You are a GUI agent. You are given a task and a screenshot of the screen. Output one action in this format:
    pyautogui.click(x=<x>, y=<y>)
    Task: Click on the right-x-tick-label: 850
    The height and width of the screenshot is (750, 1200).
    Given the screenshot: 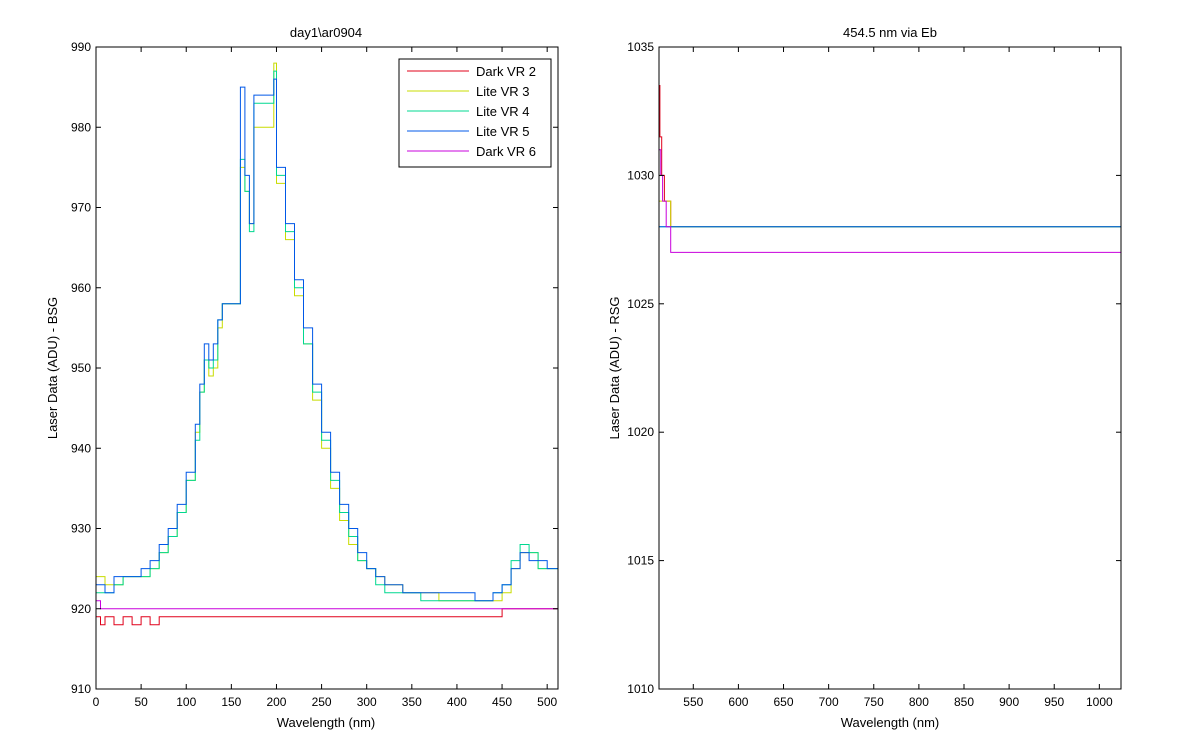 What is the action you would take?
    pyautogui.click(x=964, y=702)
    